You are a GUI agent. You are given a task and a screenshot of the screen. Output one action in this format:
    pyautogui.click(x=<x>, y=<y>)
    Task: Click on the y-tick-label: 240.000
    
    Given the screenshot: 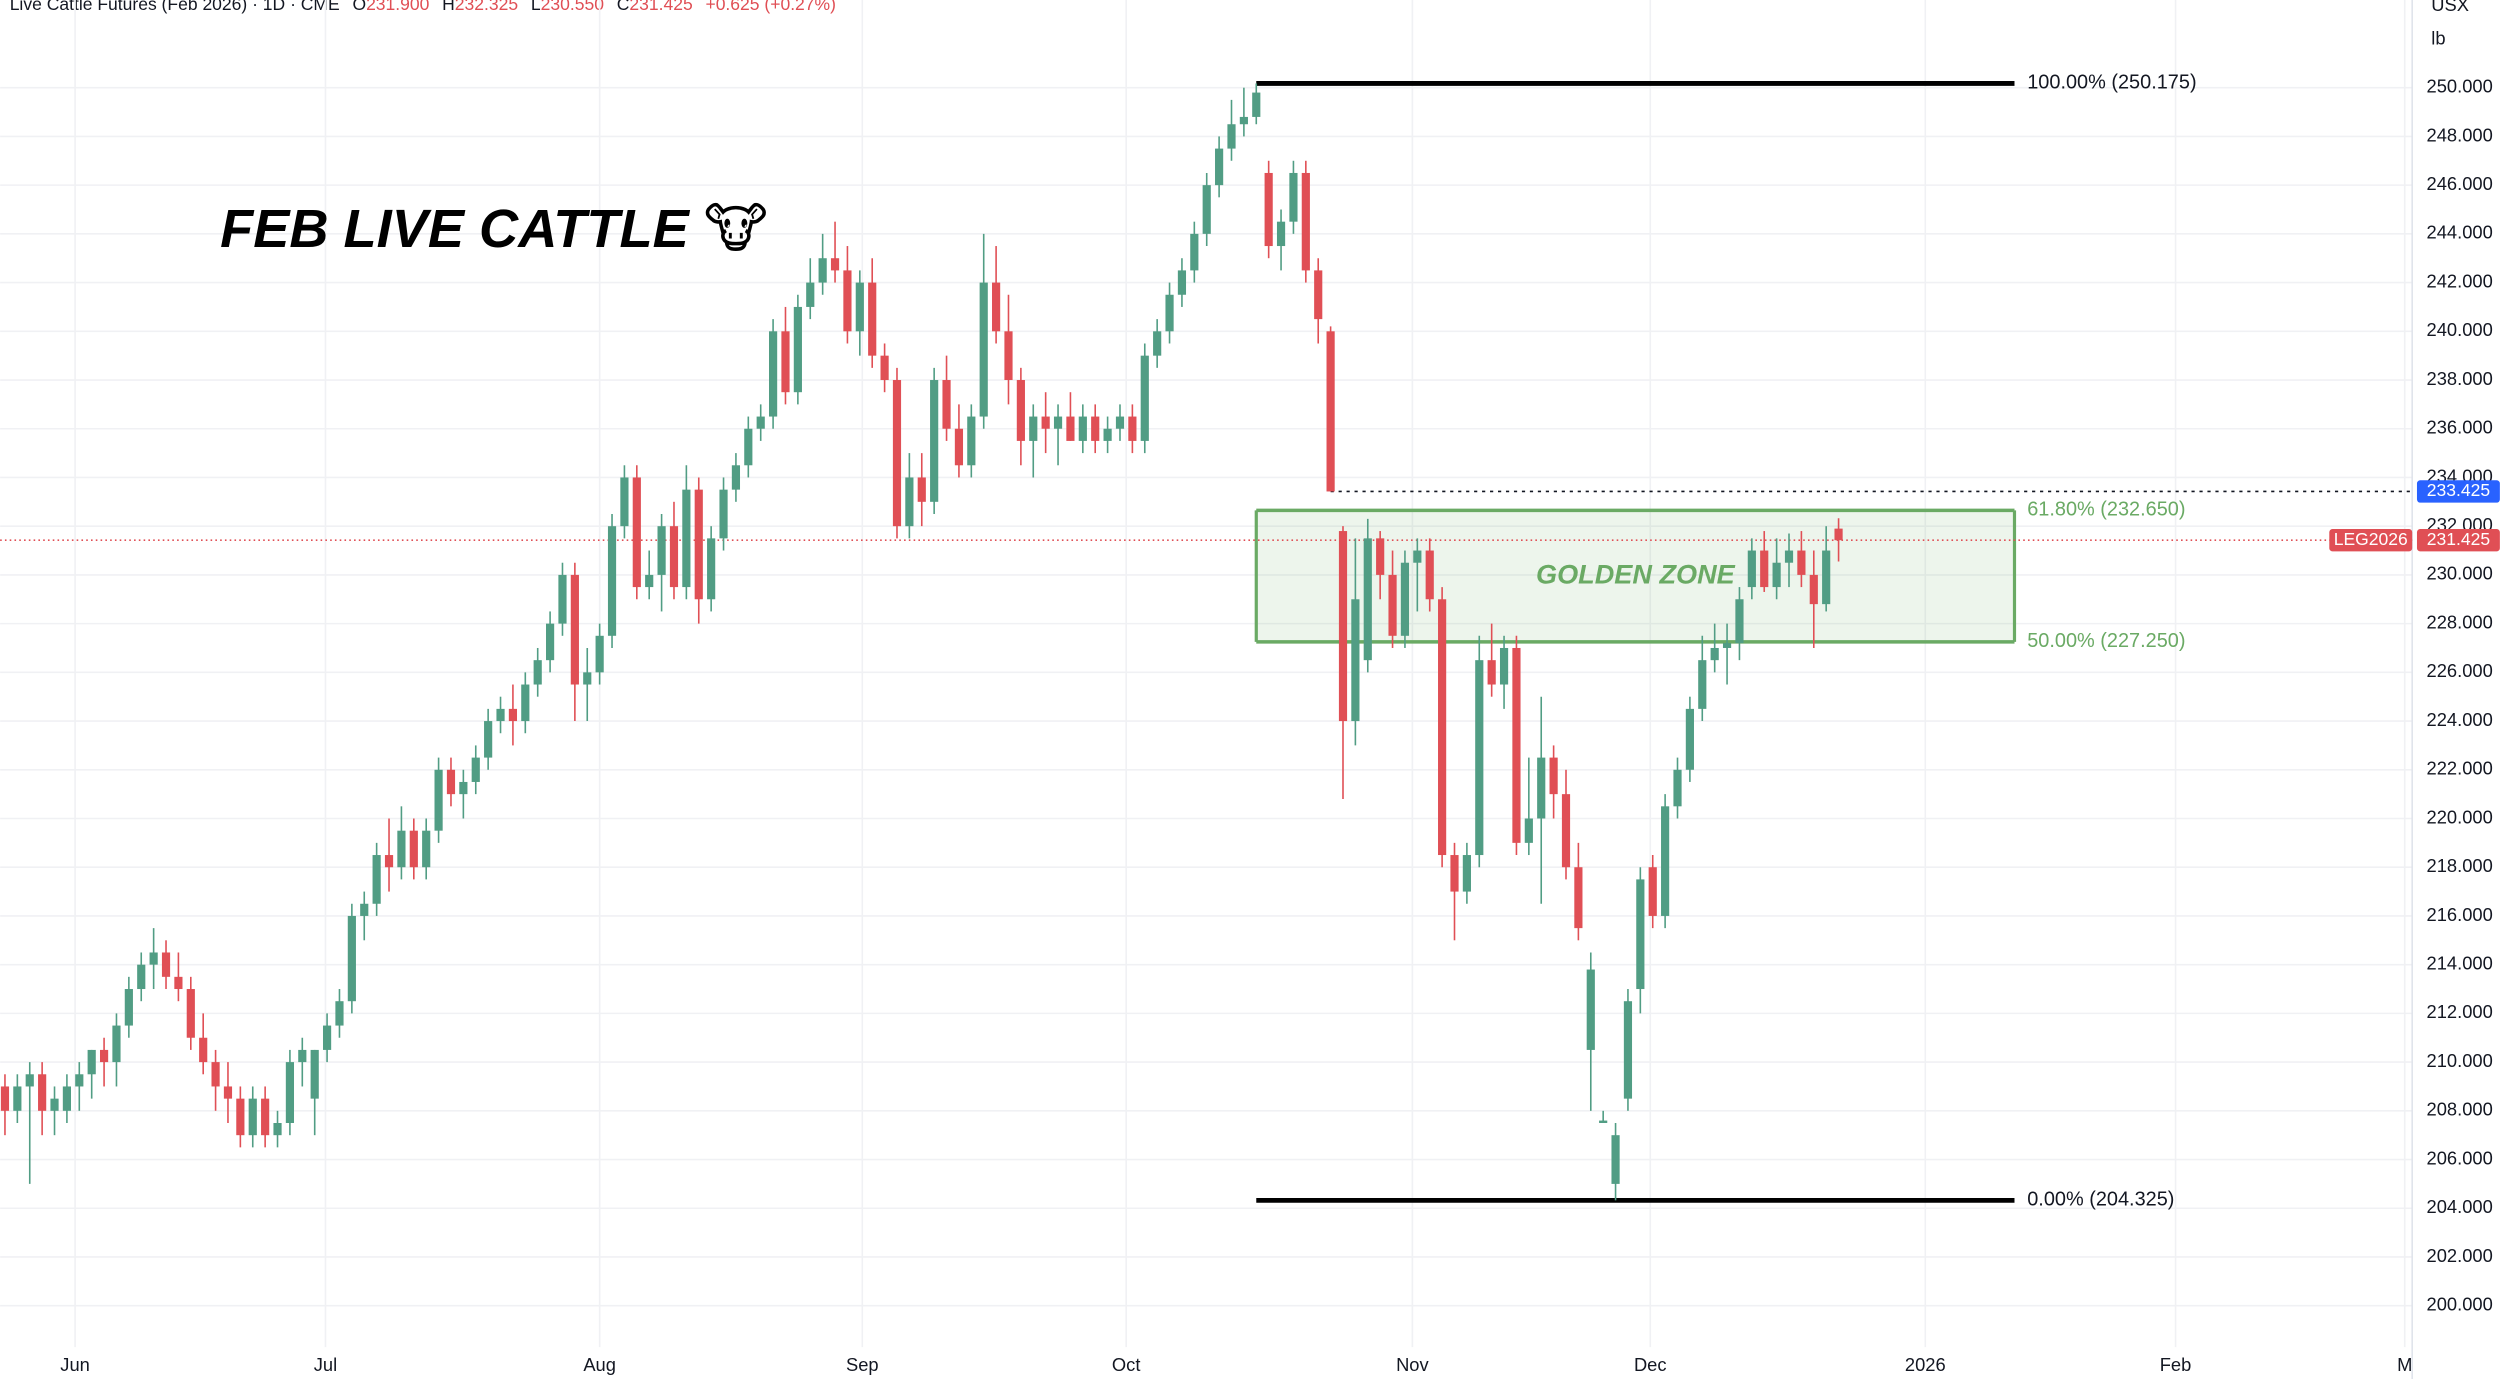 What is the action you would take?
    pyautogui.click(x=2460, y=329)
    